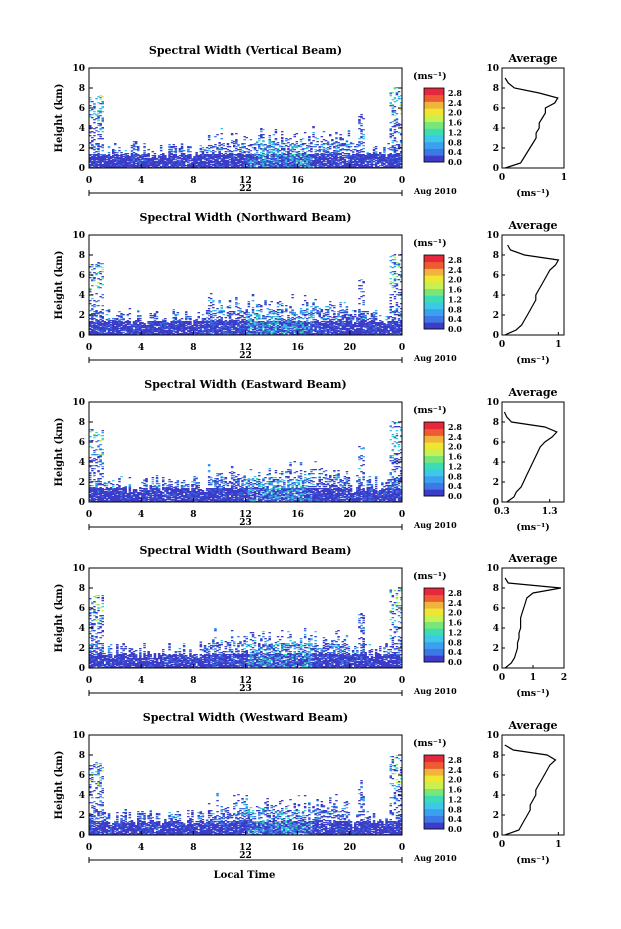 The height and width of the screenshot is (929, 621). Describe the element at coordinates (455, 142) in the screenshot. I see `colorbar-tick-label: 0.8` at that location.